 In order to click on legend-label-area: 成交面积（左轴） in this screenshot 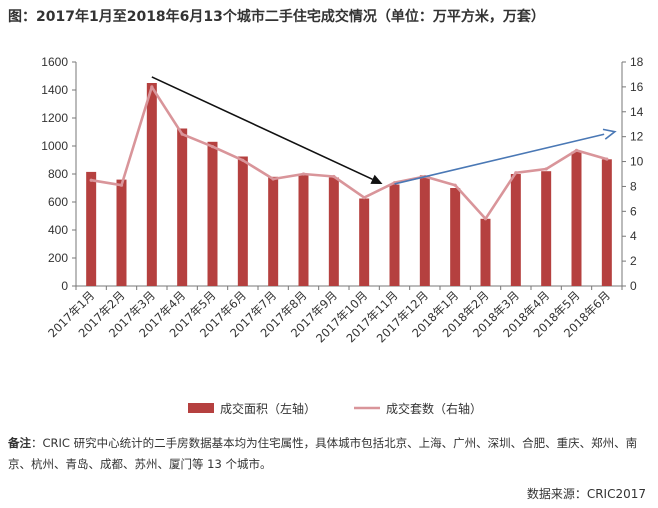, I will do `click(268, 408)`.